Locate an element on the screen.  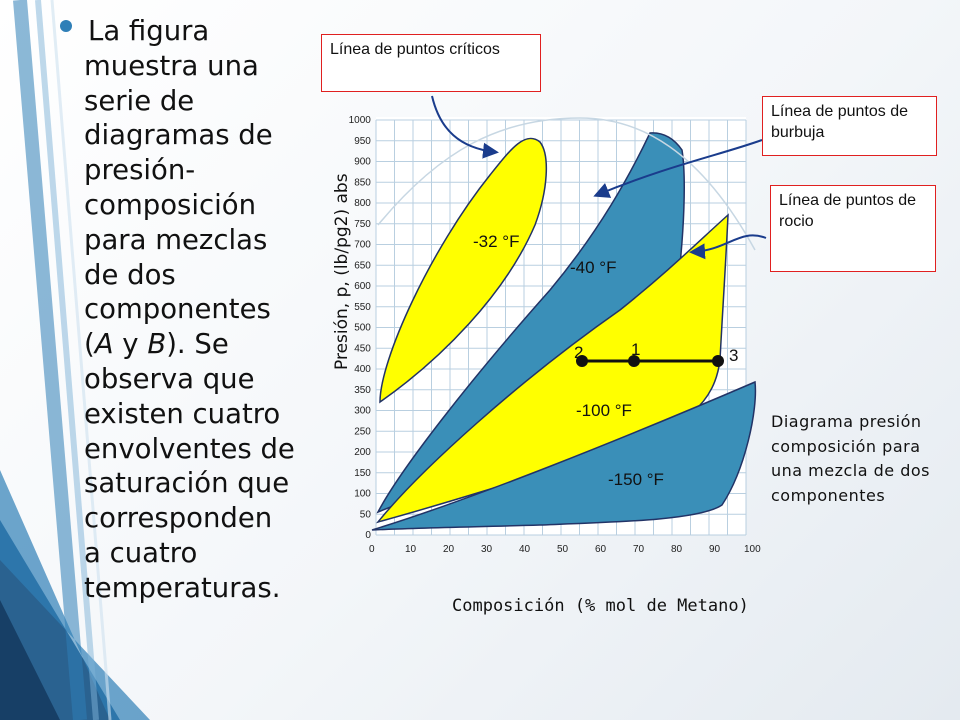
y-tick-label: 300 is located at coordinates (362, 411).